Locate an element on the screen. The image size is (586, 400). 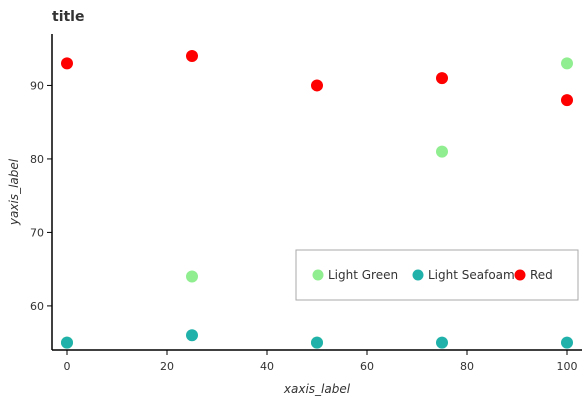
y-axis: 60 70 80 90 is located at coordinates (41, 196).